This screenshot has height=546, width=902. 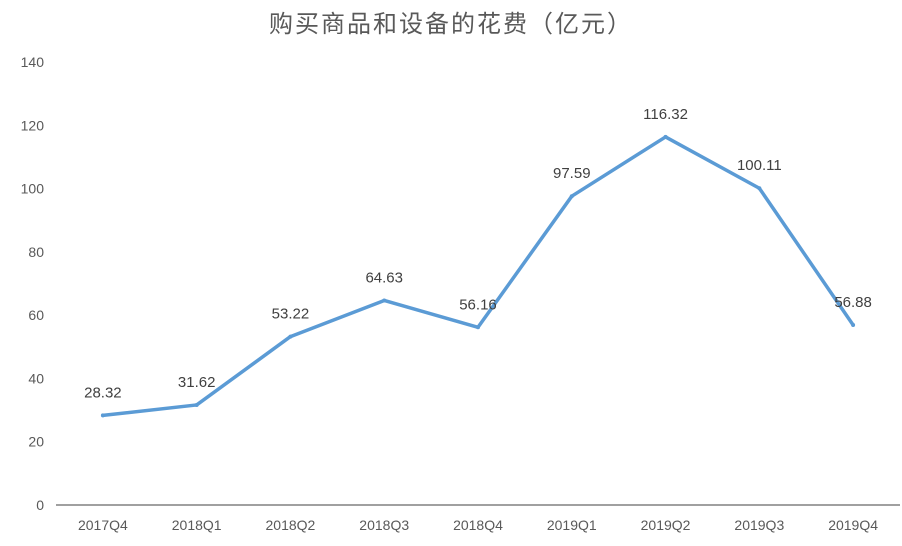 What do you see at coordinates (33, 125) in the screenshot?
I see `y-tick-label: 120` at bounding box center [33, 125].